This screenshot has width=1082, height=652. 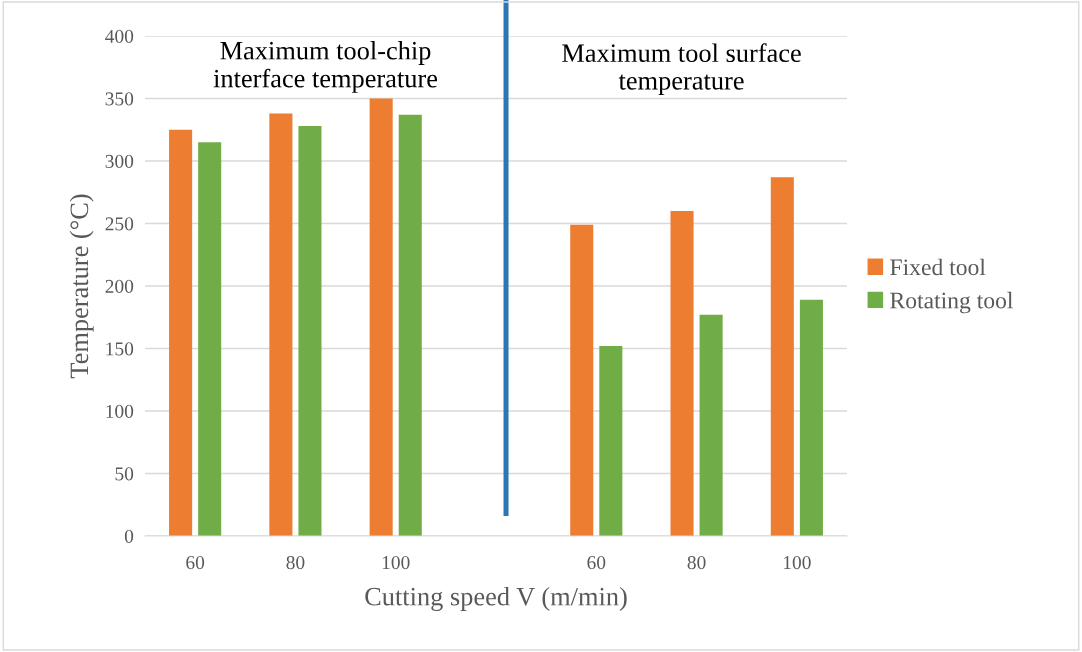 I want to click on y-tick-label: 0, so click(x=129, y=536).